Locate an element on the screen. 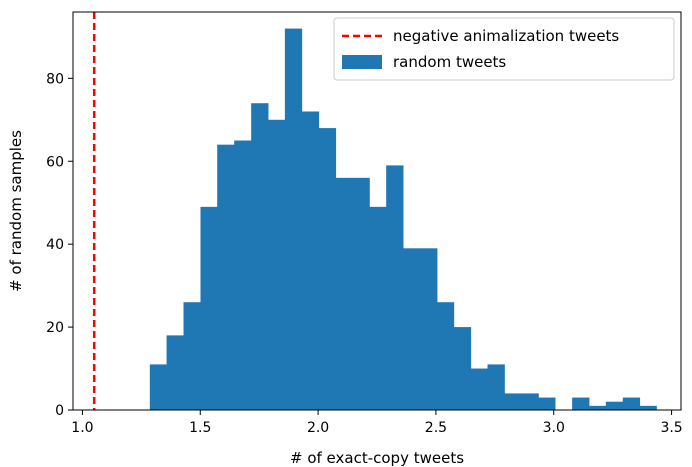  legend-entry-random: random tweets is located at coordinates (449, 62).